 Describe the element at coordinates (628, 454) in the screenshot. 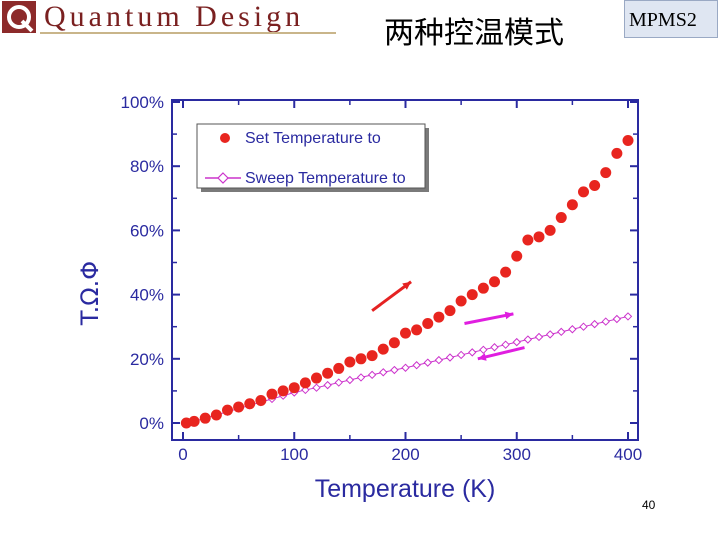

I see `x-tick-label: 400` at that location.